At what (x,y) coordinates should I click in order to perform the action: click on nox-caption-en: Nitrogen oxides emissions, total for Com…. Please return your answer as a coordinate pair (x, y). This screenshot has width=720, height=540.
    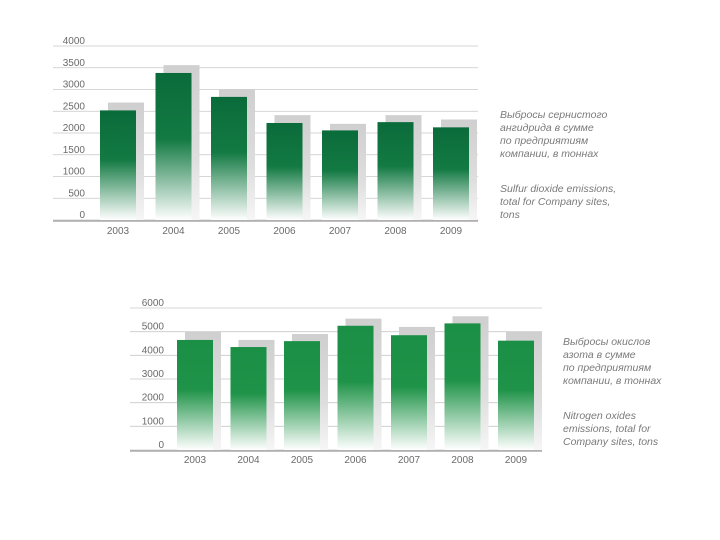
    Looking at the image, I should click on (611, 429).